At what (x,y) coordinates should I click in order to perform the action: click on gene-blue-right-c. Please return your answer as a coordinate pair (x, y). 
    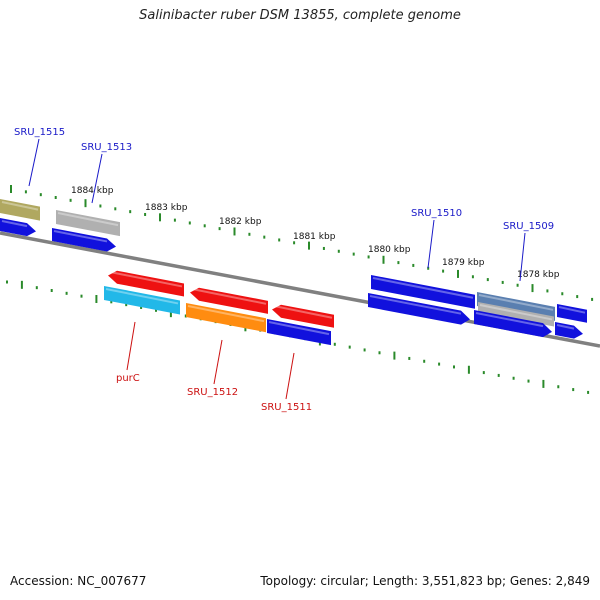
    Looking at the image, I should click on (569, 330).